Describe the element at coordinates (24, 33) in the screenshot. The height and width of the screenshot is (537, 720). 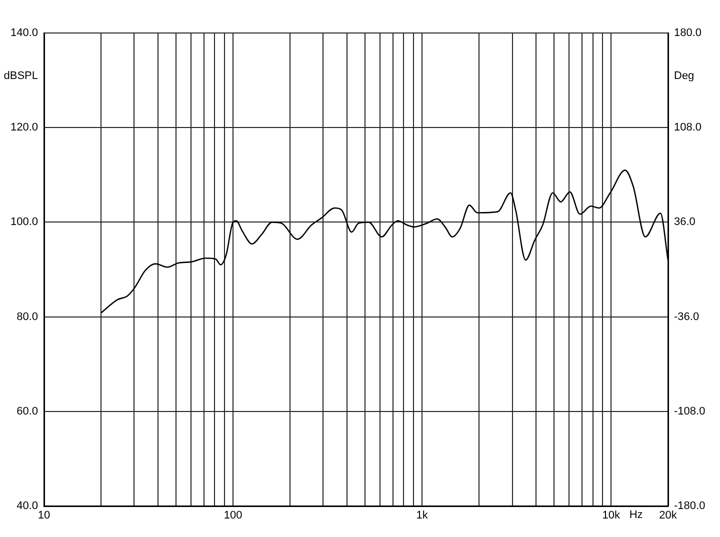
I see `y-tick-label: 140.0` at that location.